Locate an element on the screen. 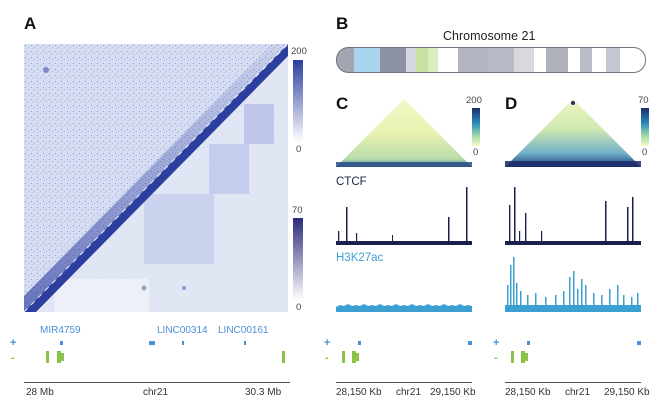 The image size is (672, 408). panel-label-d: D is located at coordinates (511, 103).